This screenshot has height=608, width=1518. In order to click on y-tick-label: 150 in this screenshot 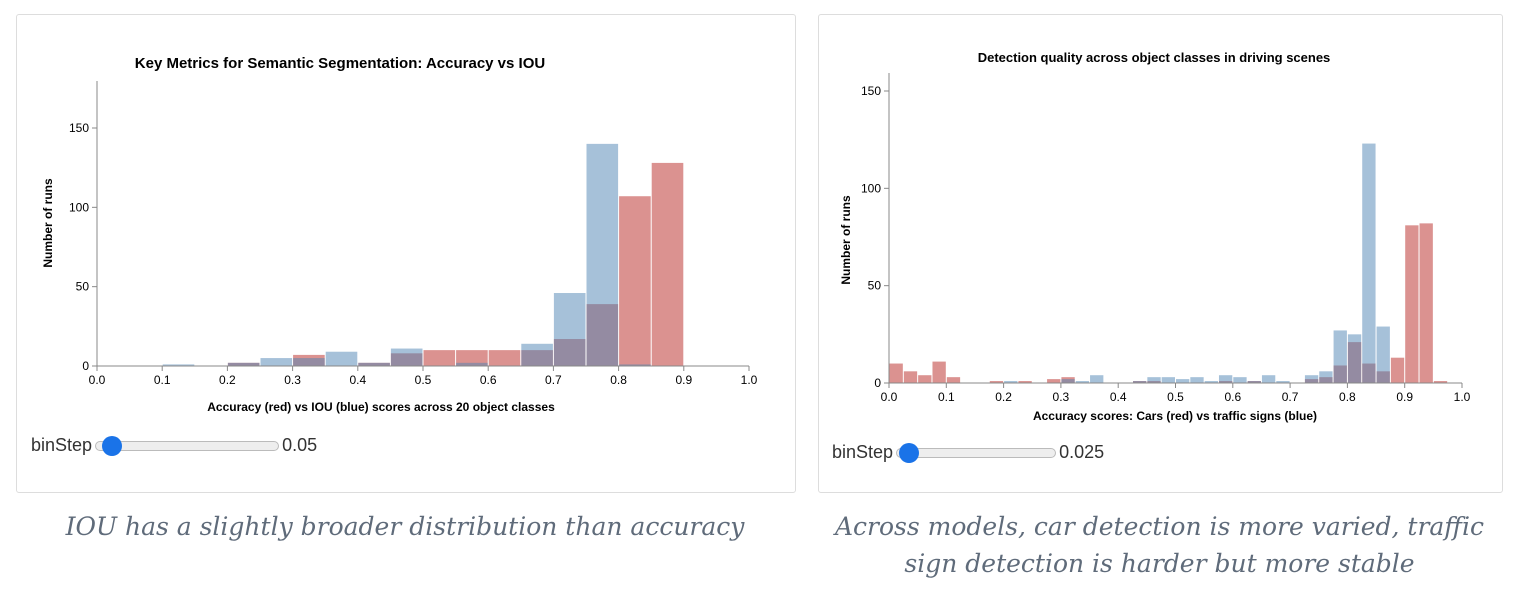, I will do `click(79, 128)`.